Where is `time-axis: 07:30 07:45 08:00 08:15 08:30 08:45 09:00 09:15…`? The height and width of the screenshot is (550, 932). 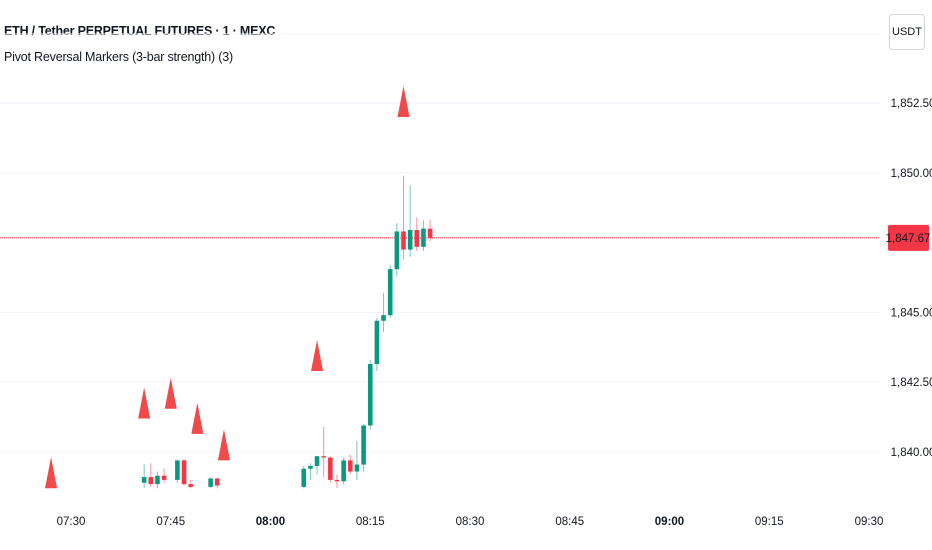 time-axis: 07:30 07:45 08:00 08:15 08:30 08:45 09:00 09:15… is located at coordinates (470, 522).